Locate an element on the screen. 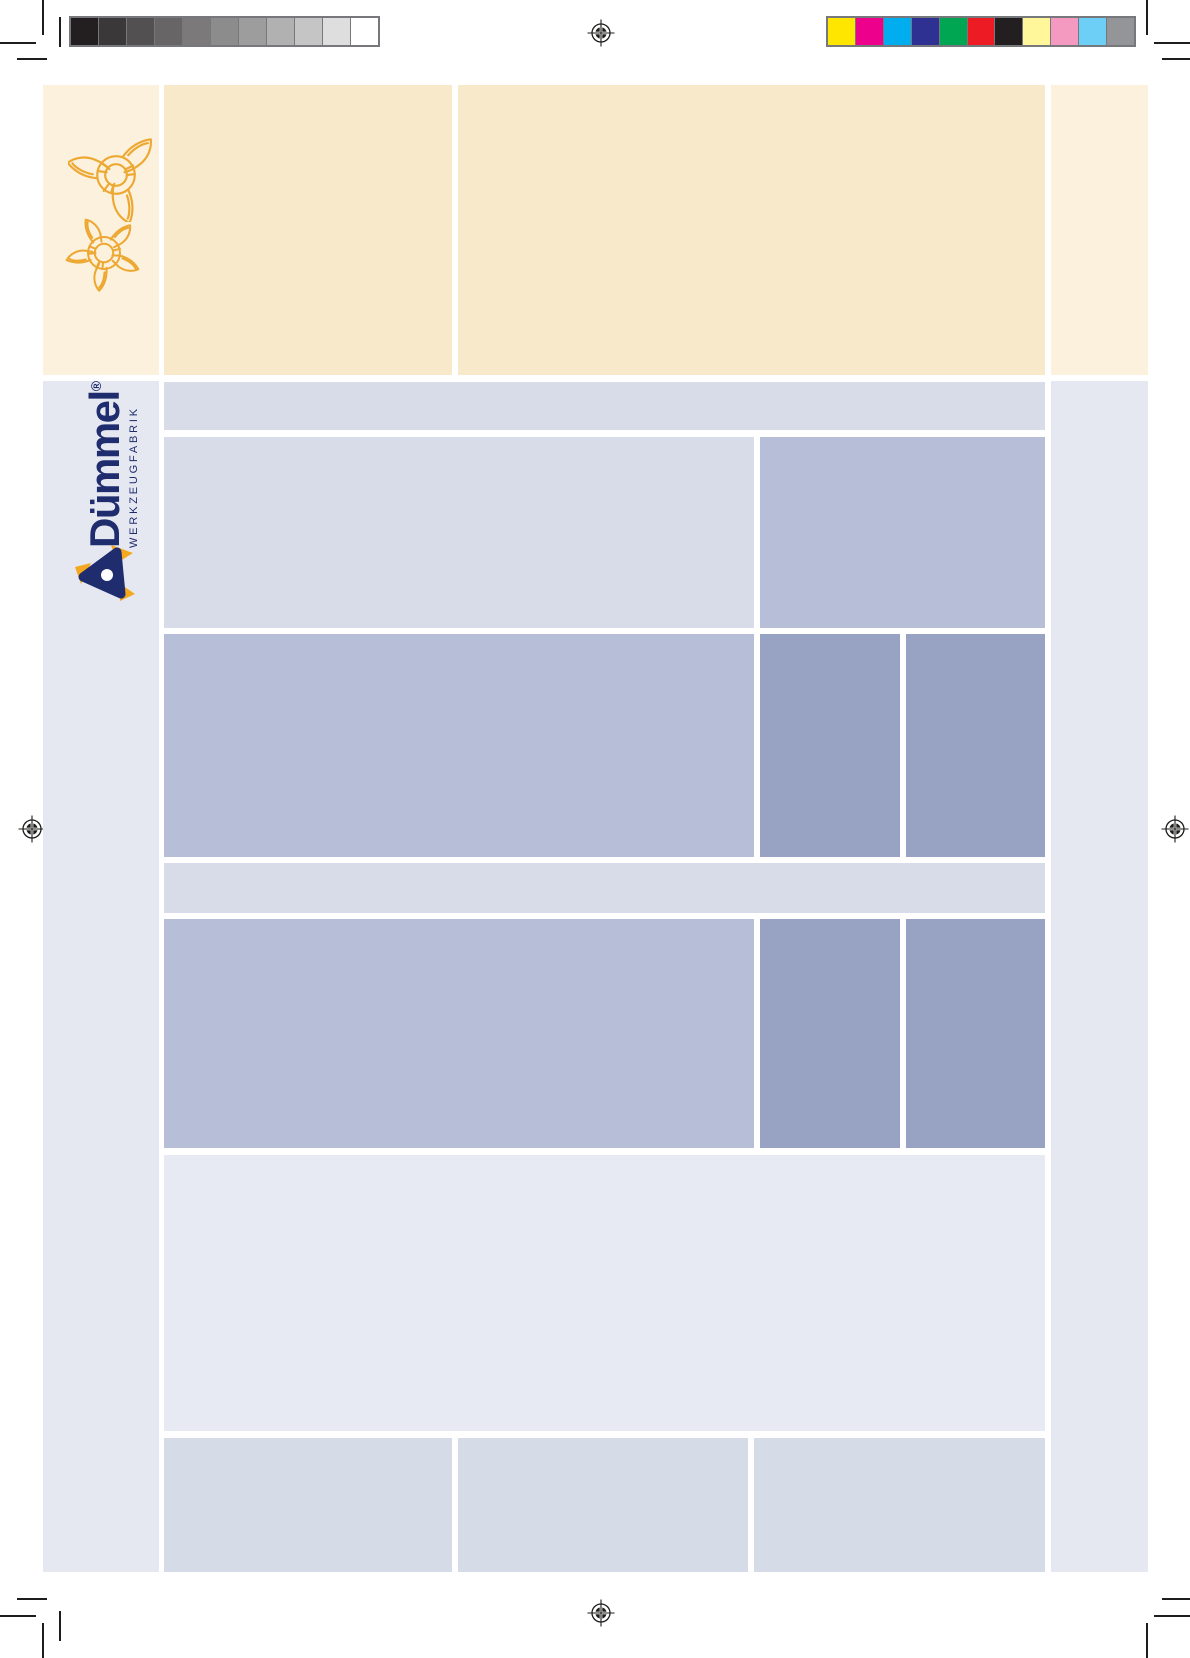  registration-mark-left is located at coordinates (32, 829).